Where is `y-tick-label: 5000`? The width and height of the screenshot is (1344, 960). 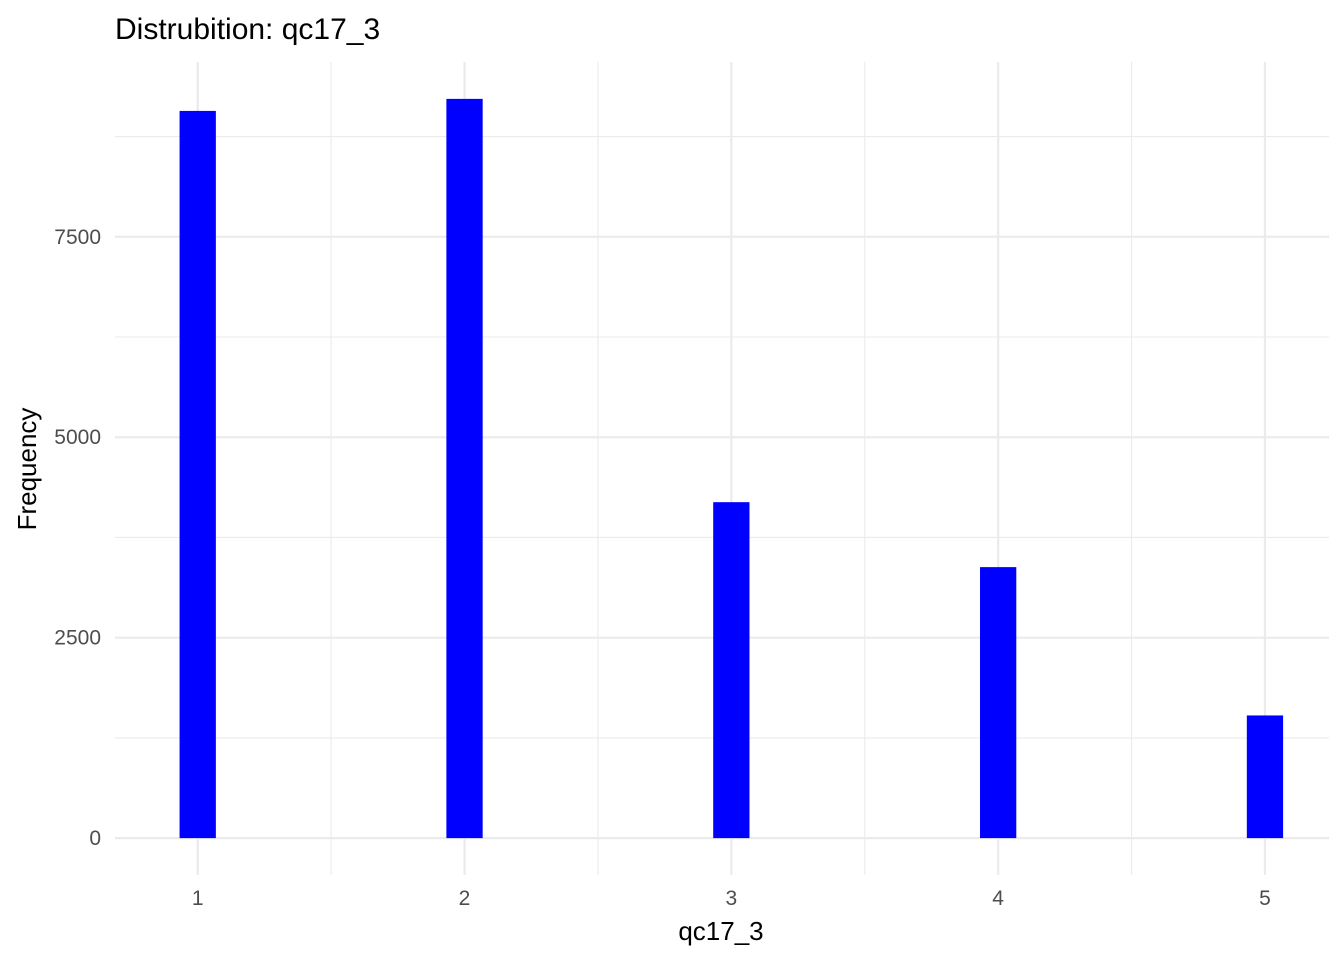 y-tick-label: 5000 is located at coordinates (77, 437).